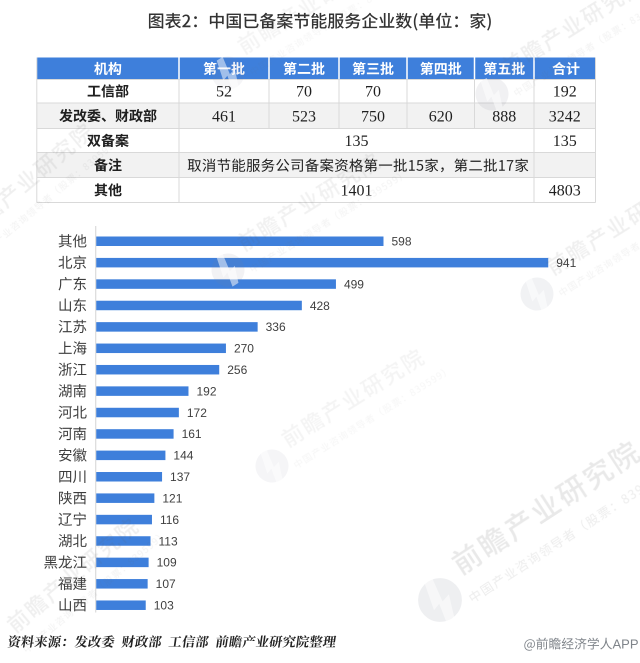 The width and height of the screenshot is (640, 663). I want to click on svg-text: 137, so click(180, 477).